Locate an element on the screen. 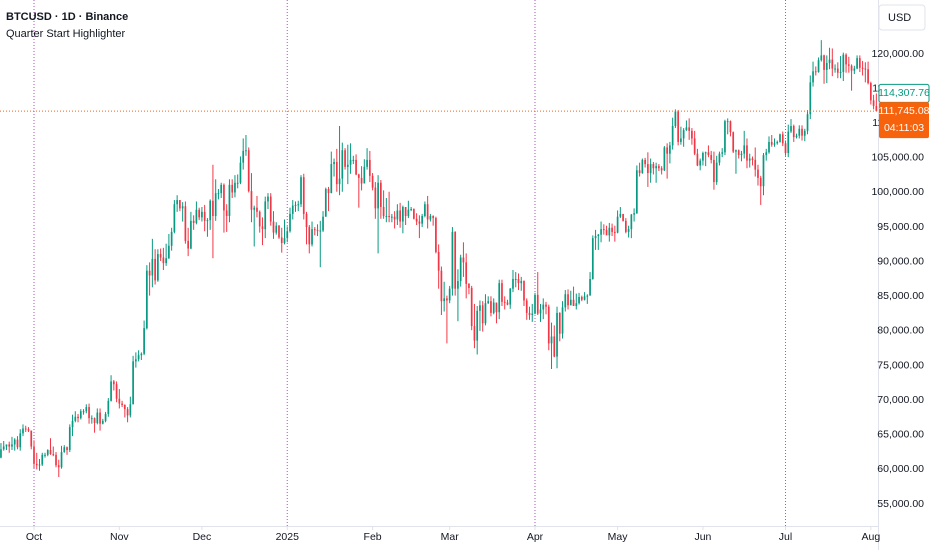  currency-label: USD is located at coordinates (899, 18).